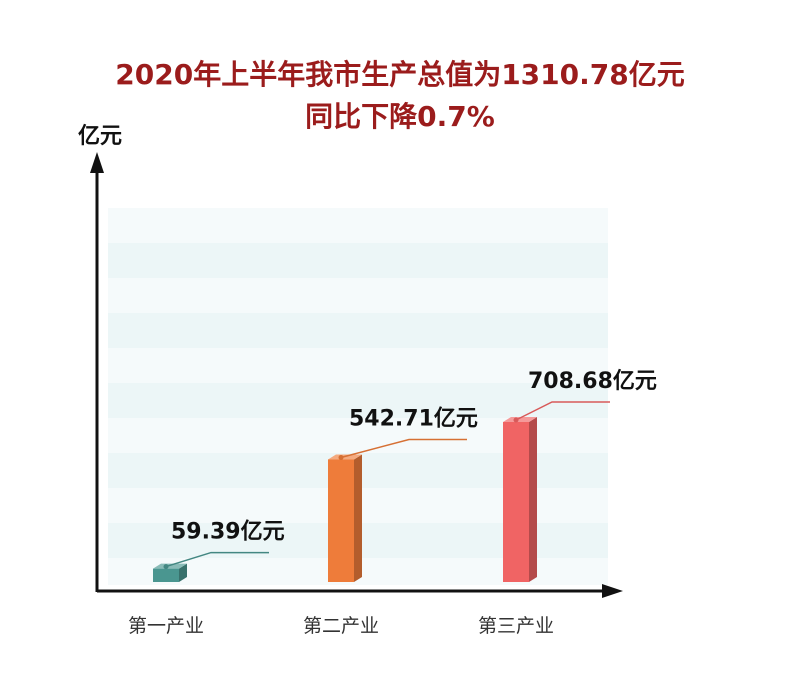  Describe the element at coordinates (592, 381) in the screenshot. I see `data-label-3: 708.68亿元` at that location.